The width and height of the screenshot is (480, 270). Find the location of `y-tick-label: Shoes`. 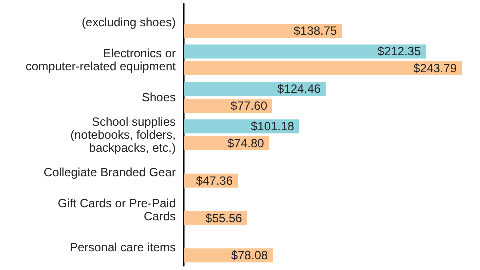

y-tick-label: Shoes is located at coordinates (159, 97).